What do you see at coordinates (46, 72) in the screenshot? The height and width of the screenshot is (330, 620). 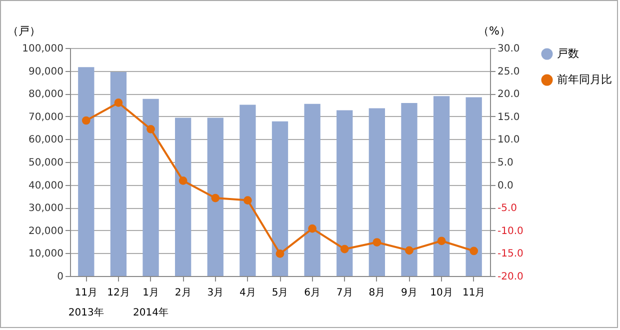 I see `y-tick-label: 90,000` at bounding box center [46, 72].